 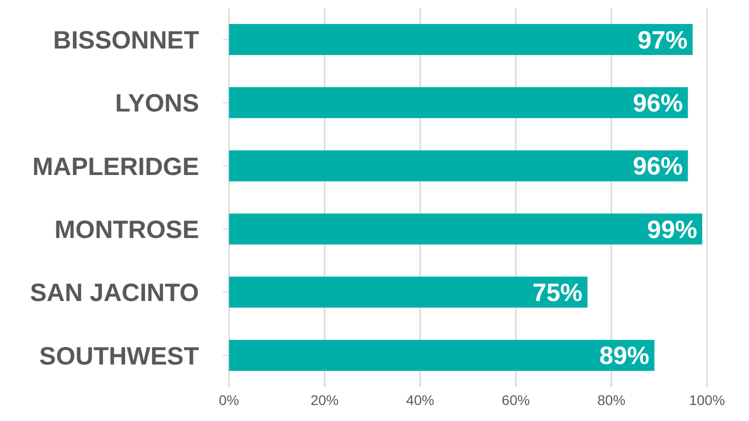 What do you see at coordinates (611, 400) in the screenshot?
I see `x-tick-label: 80%` at bounding box center [611, 400].